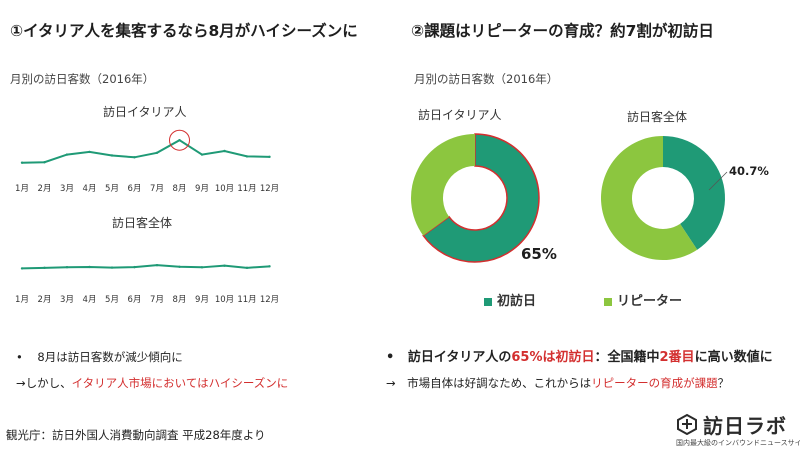 The height and width of the screenshot is (450, 800). Describe the element at coordinates (553, 357) in the screenshot. I see `right-bullet-1-highlight: 65%は初訪日` at that location.